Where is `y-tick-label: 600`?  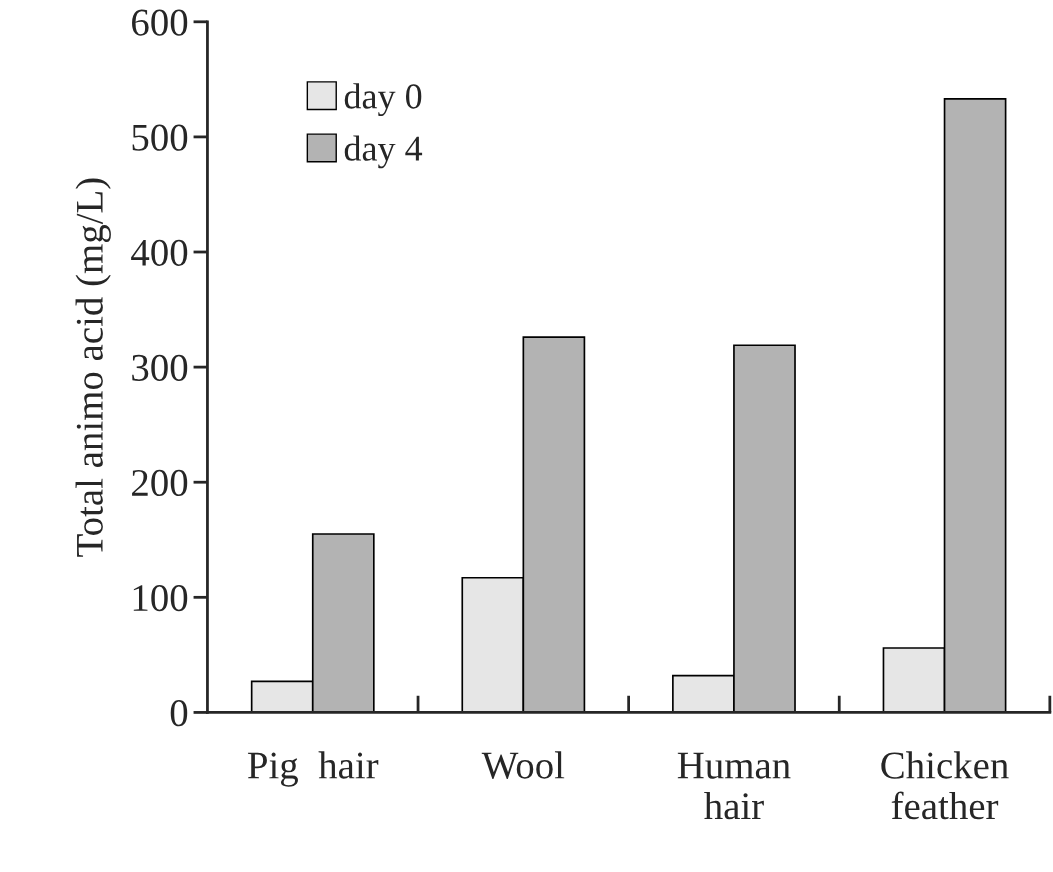
y-tick-label: 600 is located at coordinates (160, 22).